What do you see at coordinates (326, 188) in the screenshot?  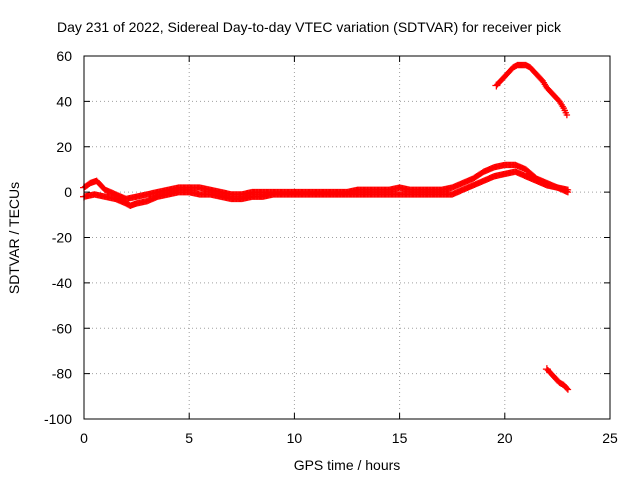 I see `series-main-band-lower-track` at bounding box center [326, 188].